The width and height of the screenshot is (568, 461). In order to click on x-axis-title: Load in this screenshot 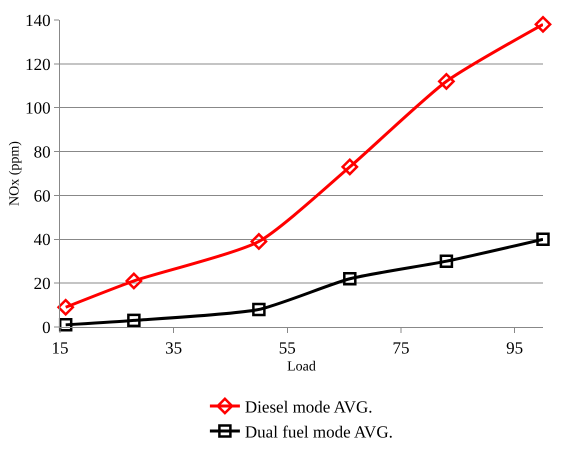, I will do `click(301, 367)`.